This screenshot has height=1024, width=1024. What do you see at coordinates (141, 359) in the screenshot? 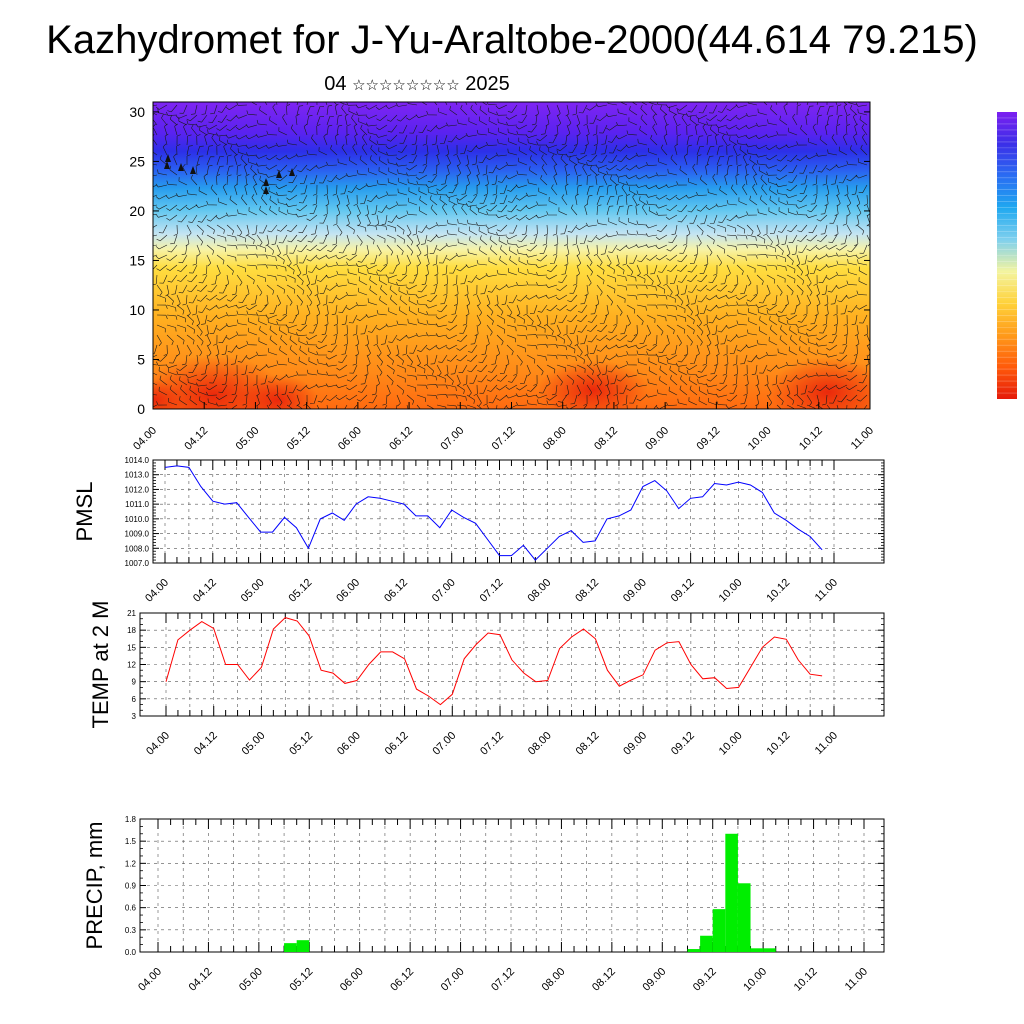
I see `field-y-tick-label: 5` at bounding box center [141, 359].